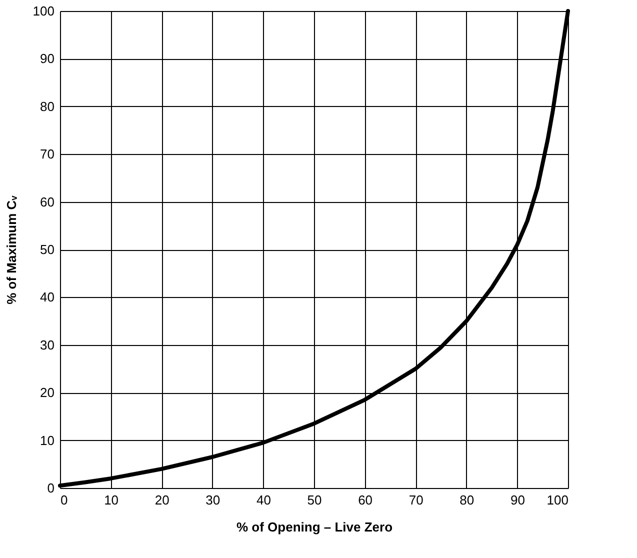 Image resolution: width=637 pixels, height=558 pixels. I want to click on y-tick-label: 50, so click(47, 249).